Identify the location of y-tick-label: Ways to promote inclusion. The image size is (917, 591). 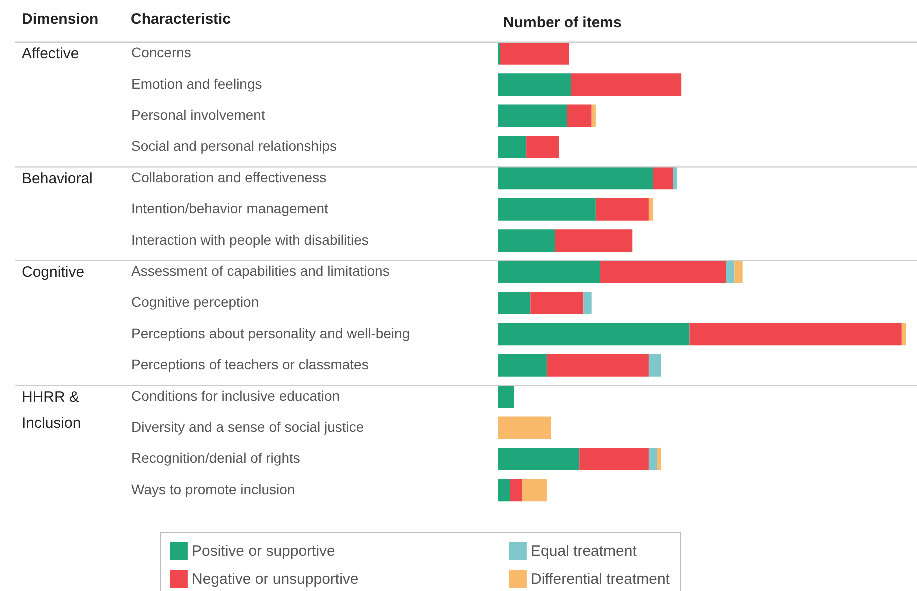
(214, 489).